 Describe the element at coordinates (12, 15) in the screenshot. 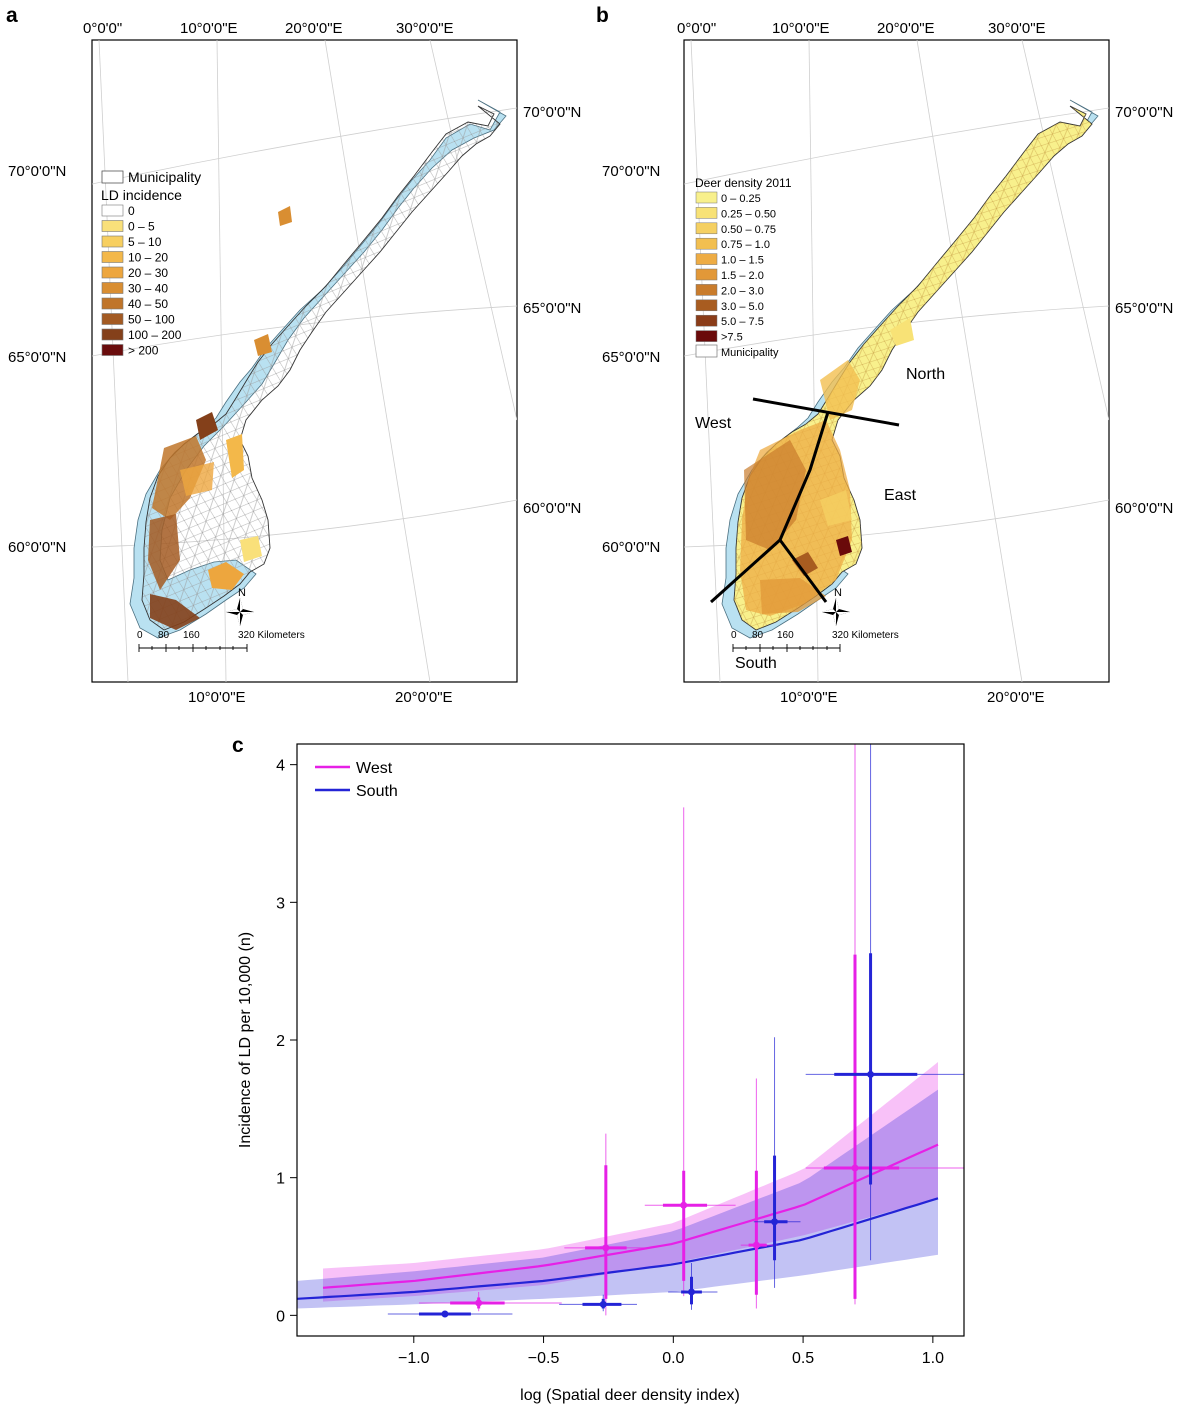

I see `panel-a-letter: a` at that location.